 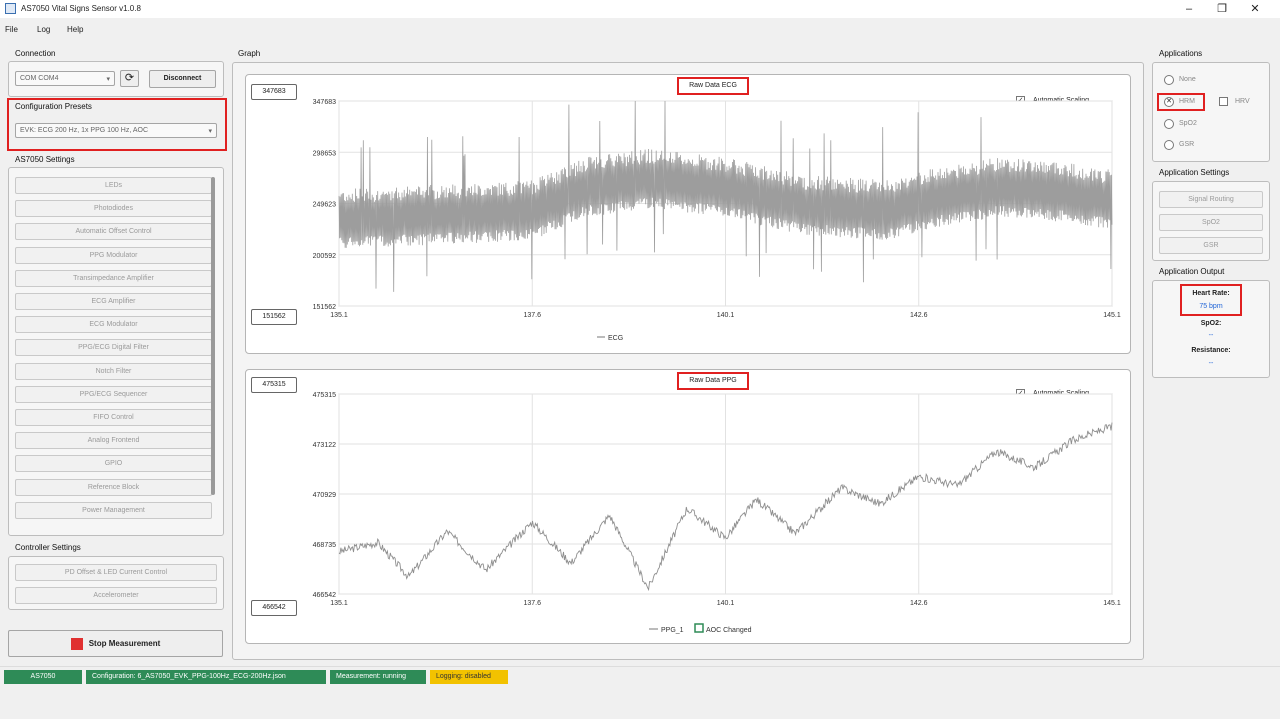 What do you see at coordinates (113, 325) in the screenshot?
I see `settings-item: ECG Modulator` at bounding box center [113, 325].